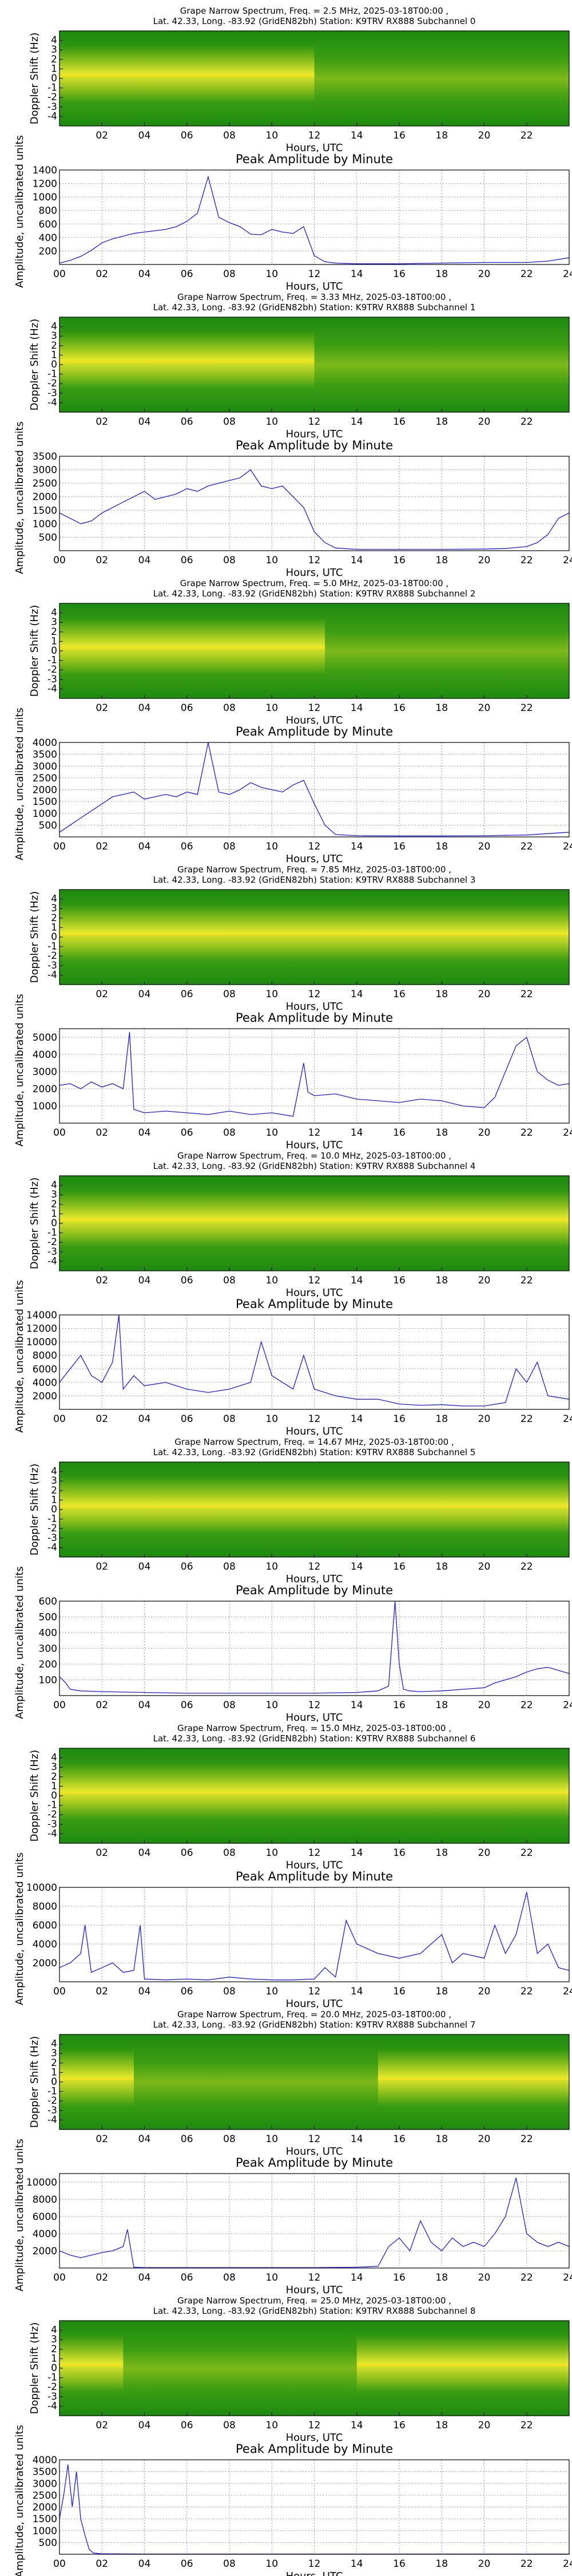  Describe the element at coordinates (45, 1396) in the screenshot. I see `y-tick-label: 2000` at that location.